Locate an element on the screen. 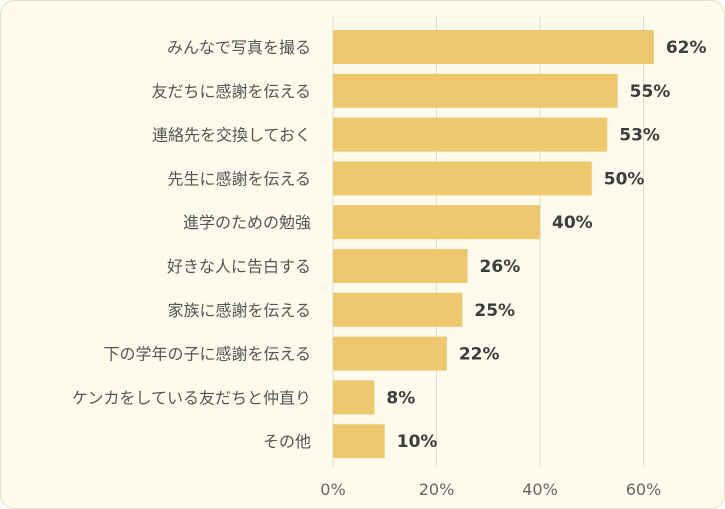 The width and height of the screenshot is (725, 509). x-tick-label: 0% is located at coordinates (332, 489).